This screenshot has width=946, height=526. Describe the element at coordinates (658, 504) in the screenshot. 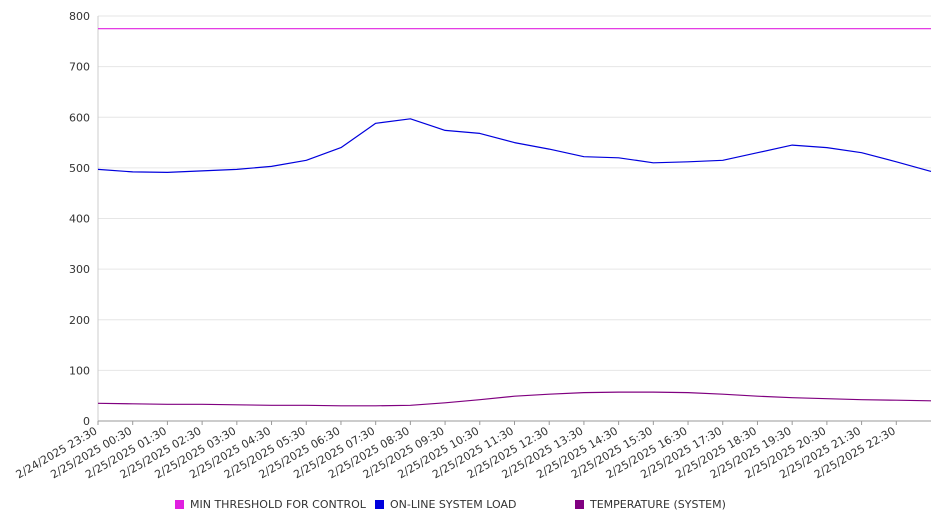

I see `legend-label-temperature: TEMPERATURE (SYSTEM)` at that location.